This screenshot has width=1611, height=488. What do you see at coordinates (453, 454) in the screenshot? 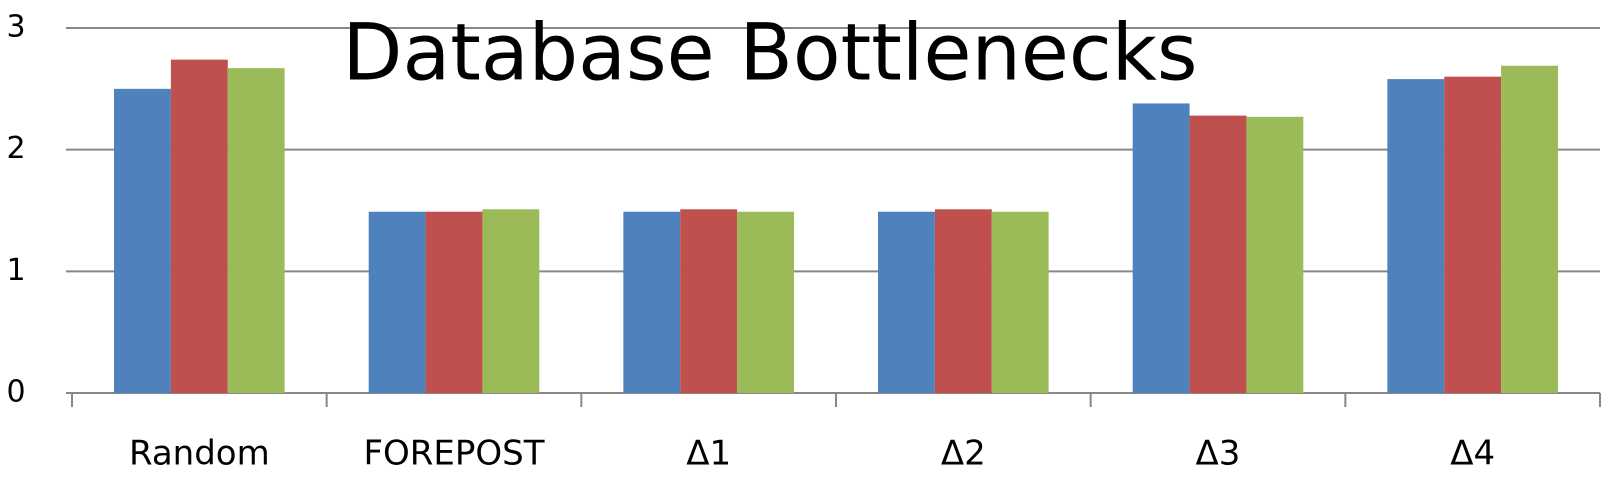
I see `x-tick-label: FOREPOST` at bounding box center [453, 454].